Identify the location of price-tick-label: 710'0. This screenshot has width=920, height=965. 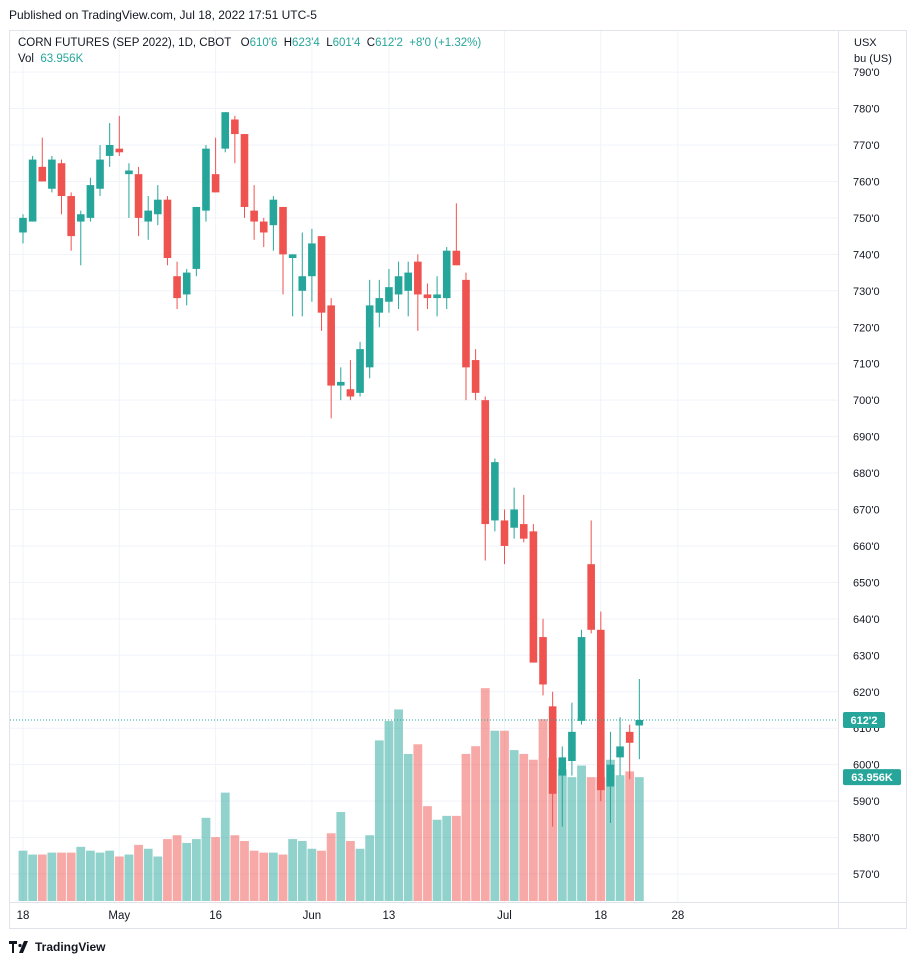
(866, 365).